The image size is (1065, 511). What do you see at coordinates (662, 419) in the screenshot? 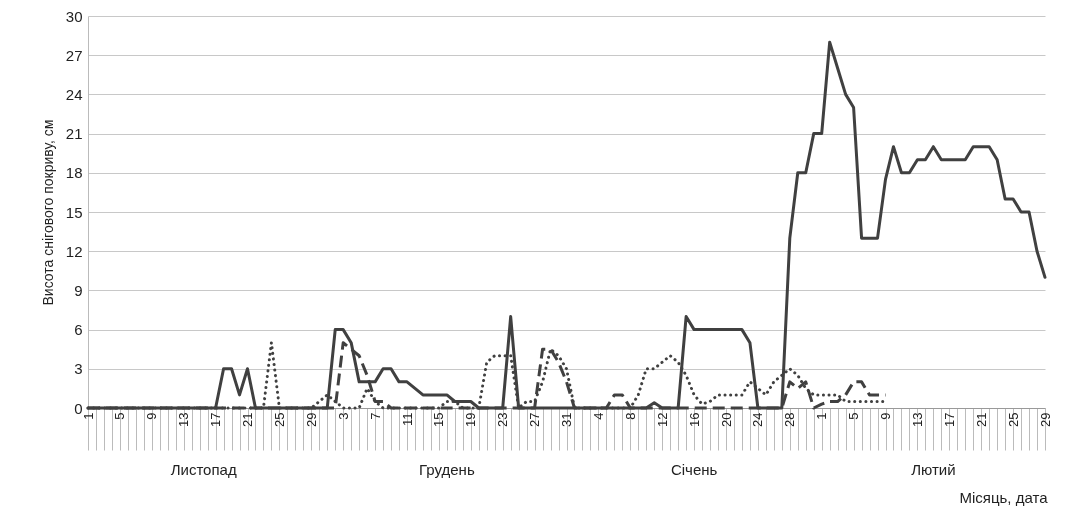
I see `x-tick-label: 12` at bounding box center [662, 419].